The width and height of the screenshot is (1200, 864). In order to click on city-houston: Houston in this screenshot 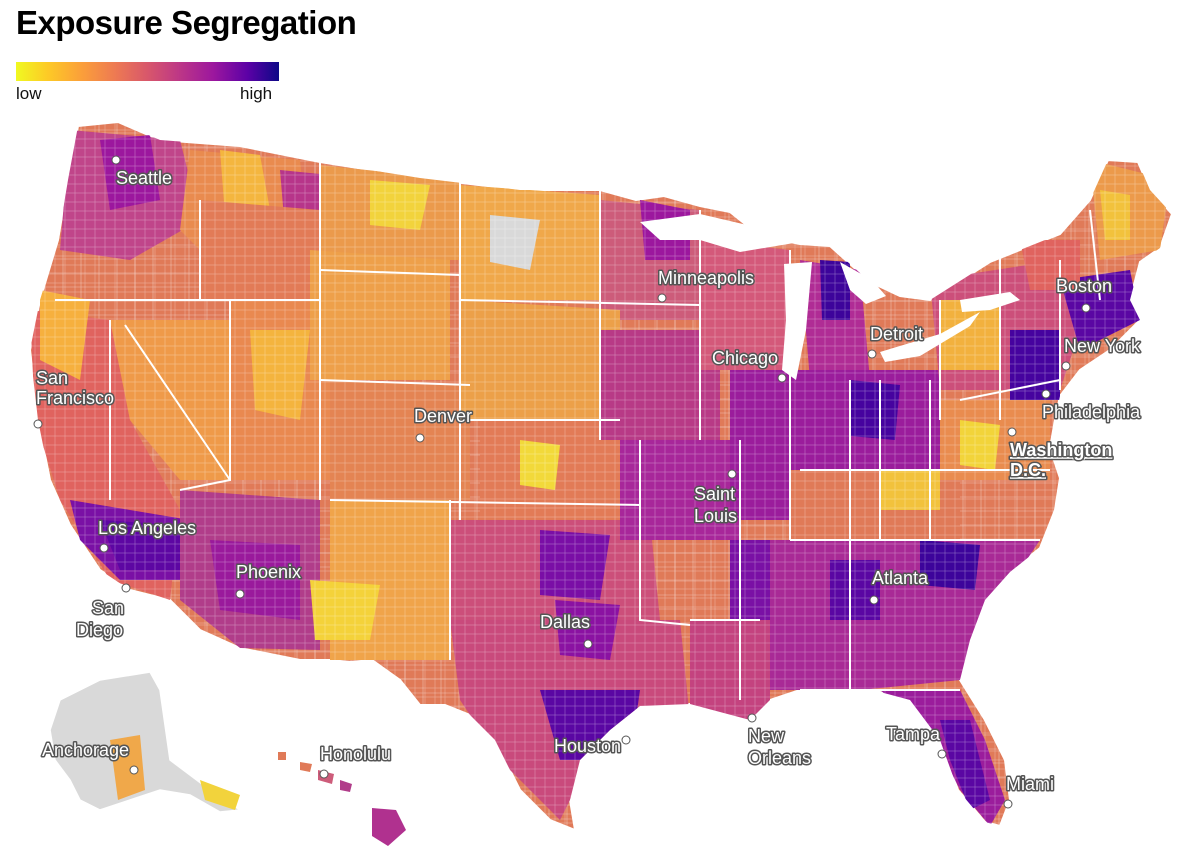, I will do `click(592, 746)`.